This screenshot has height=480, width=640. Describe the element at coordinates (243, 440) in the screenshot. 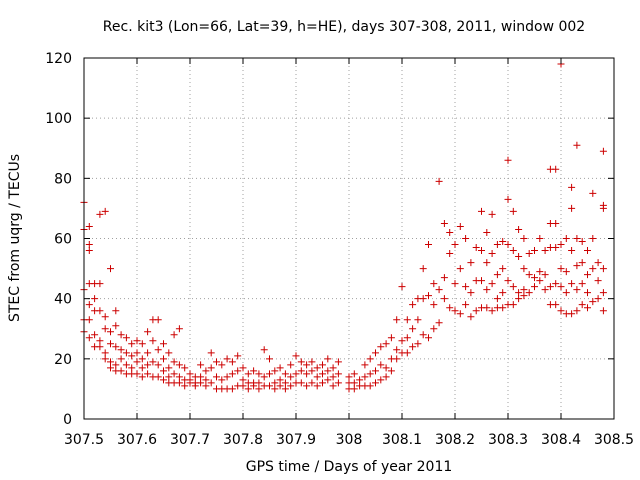

I see `x-tick-label: 307.8` at that location.